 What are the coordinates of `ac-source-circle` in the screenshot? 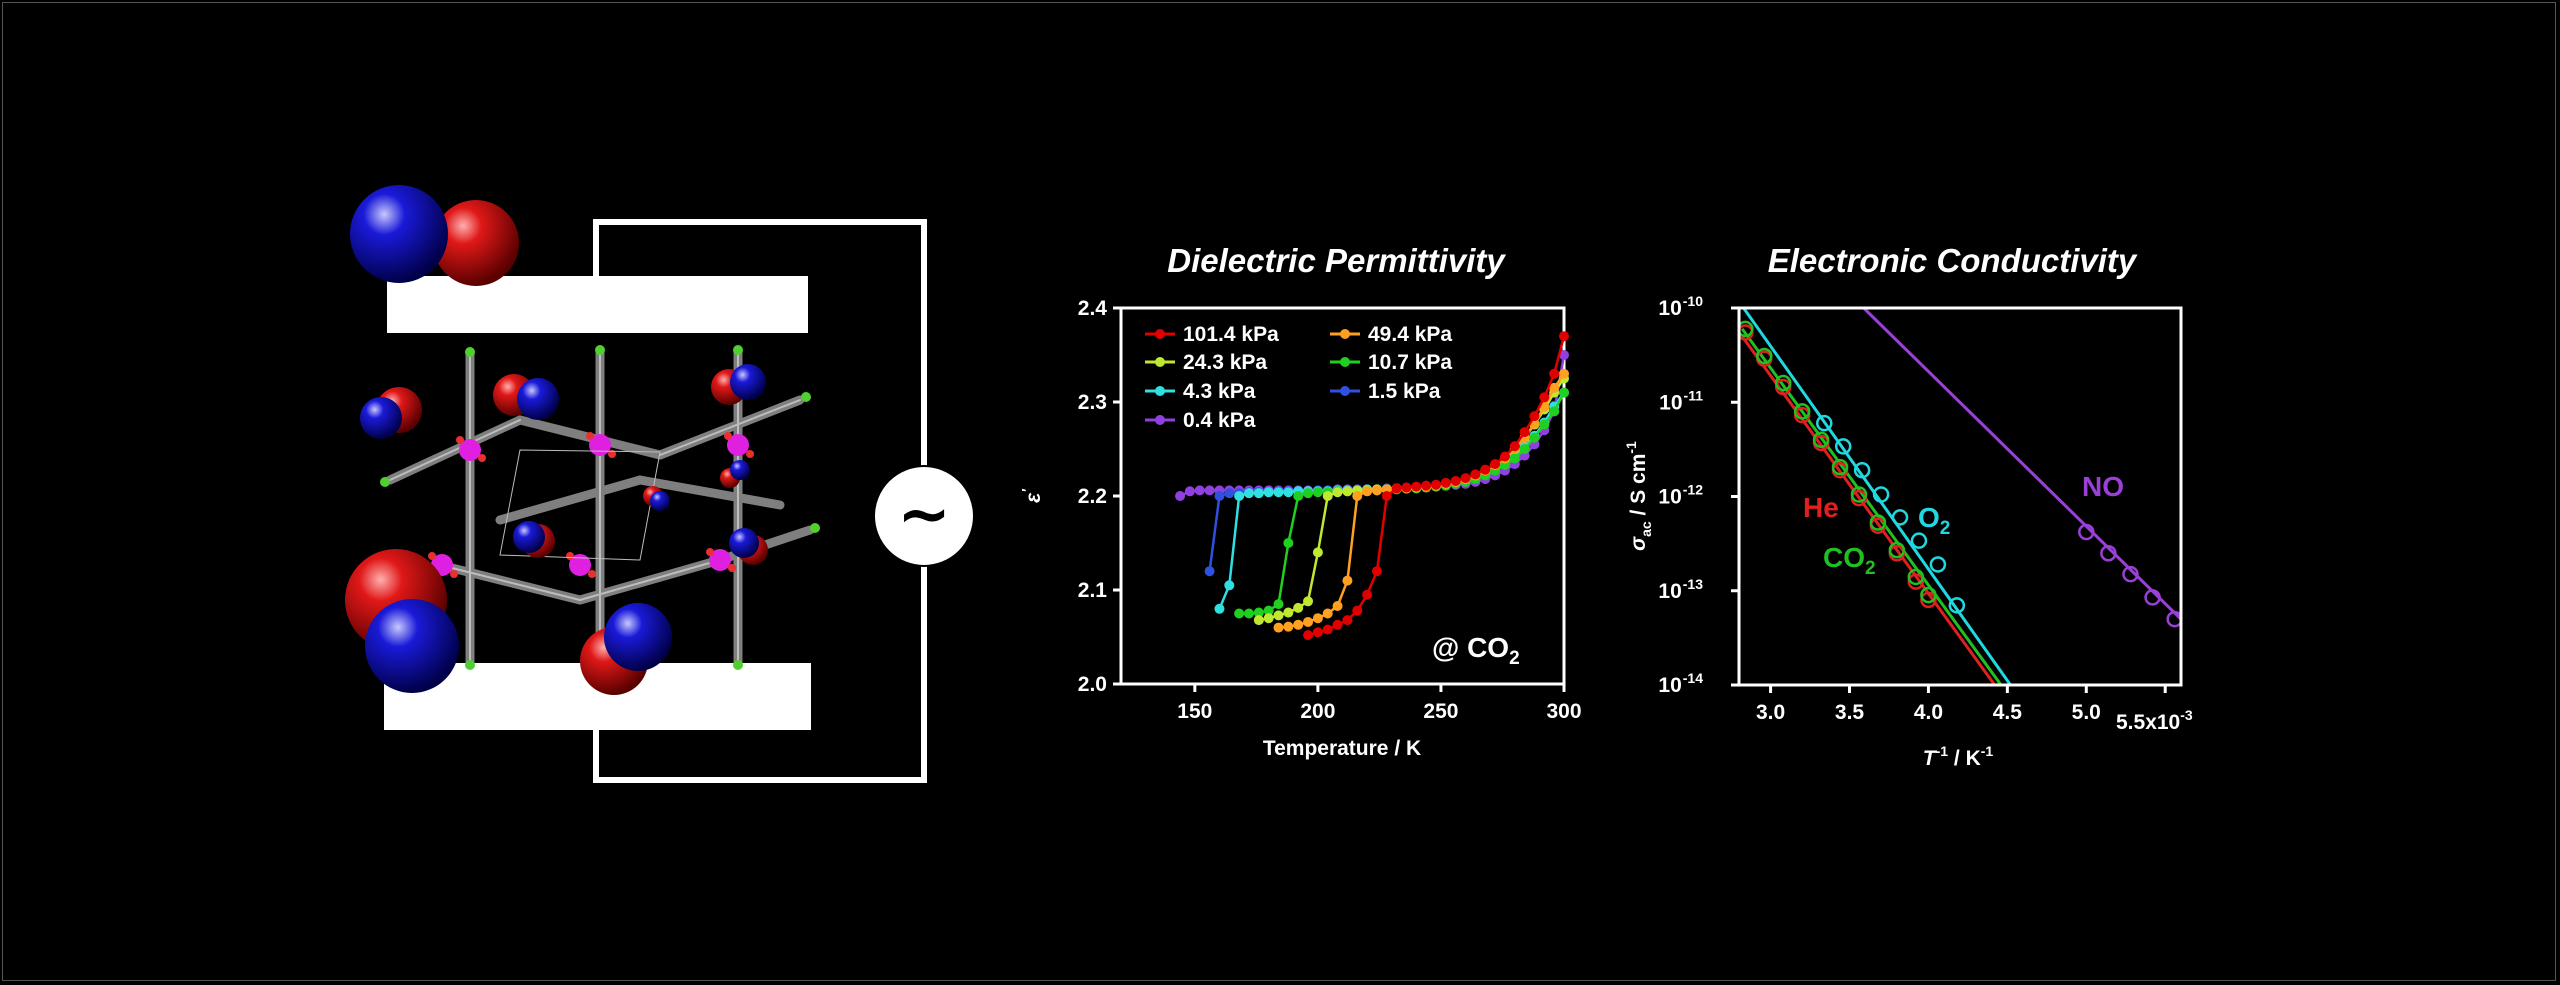 It's located at (924, 516).